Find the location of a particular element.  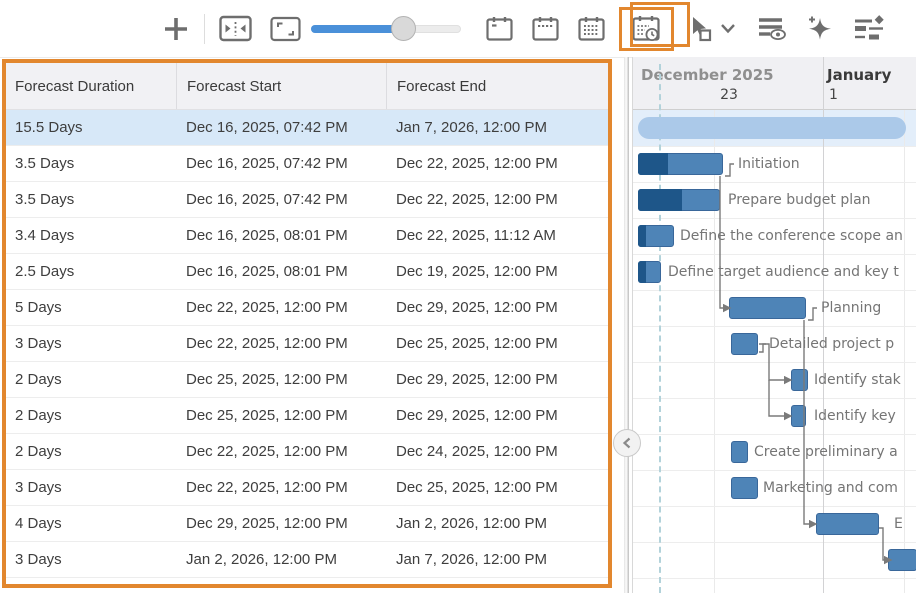

gantt-task-label: Prepare budget plan is located at coordinates (799, 200).